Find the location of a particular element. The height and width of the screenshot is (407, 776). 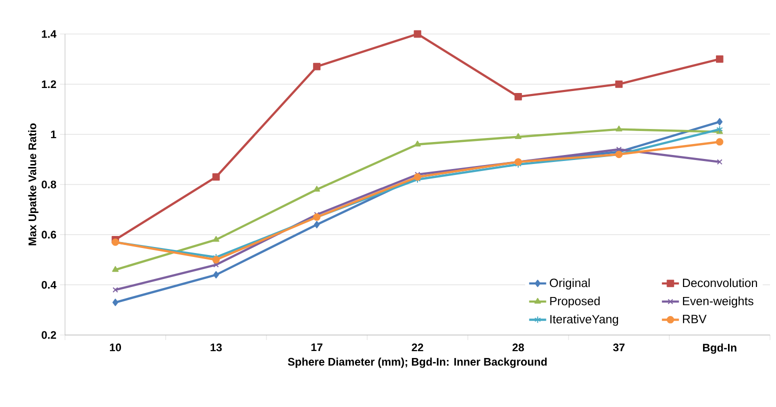

y-tick-label: 0.2 is located at coordinates (49, 335).